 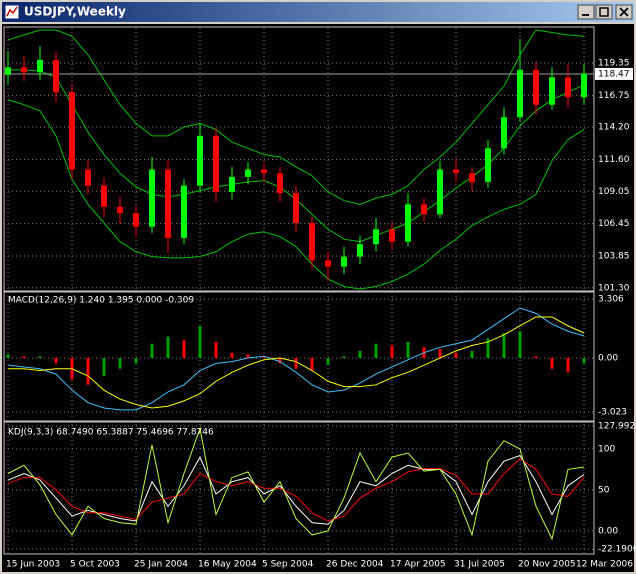 I want to click on y-tick-label: -3.023, so click(x=612, y=413).